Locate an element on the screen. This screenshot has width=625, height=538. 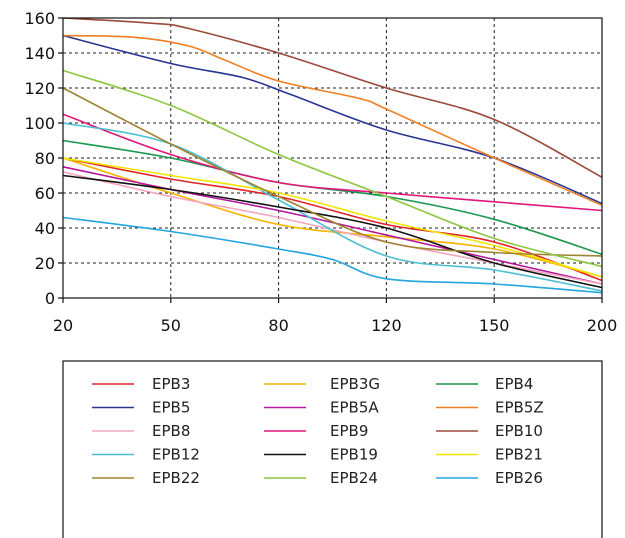
legend-label-epb3: EPB3 is located at coordinates (171, 384).